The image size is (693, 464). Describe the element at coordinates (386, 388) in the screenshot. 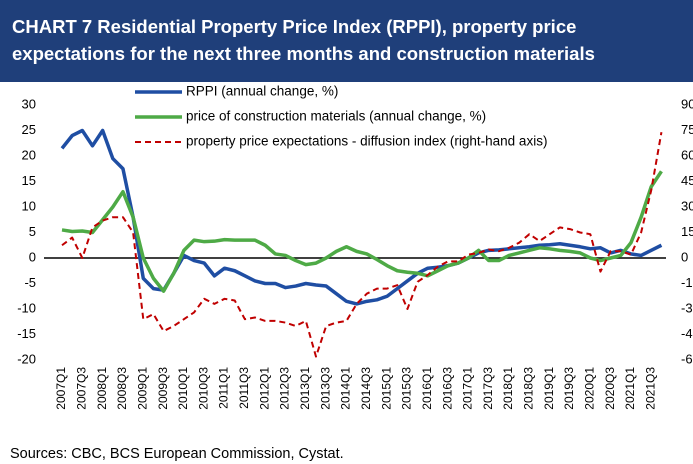

I see `x-tick-label: 2015Q1` at that location.